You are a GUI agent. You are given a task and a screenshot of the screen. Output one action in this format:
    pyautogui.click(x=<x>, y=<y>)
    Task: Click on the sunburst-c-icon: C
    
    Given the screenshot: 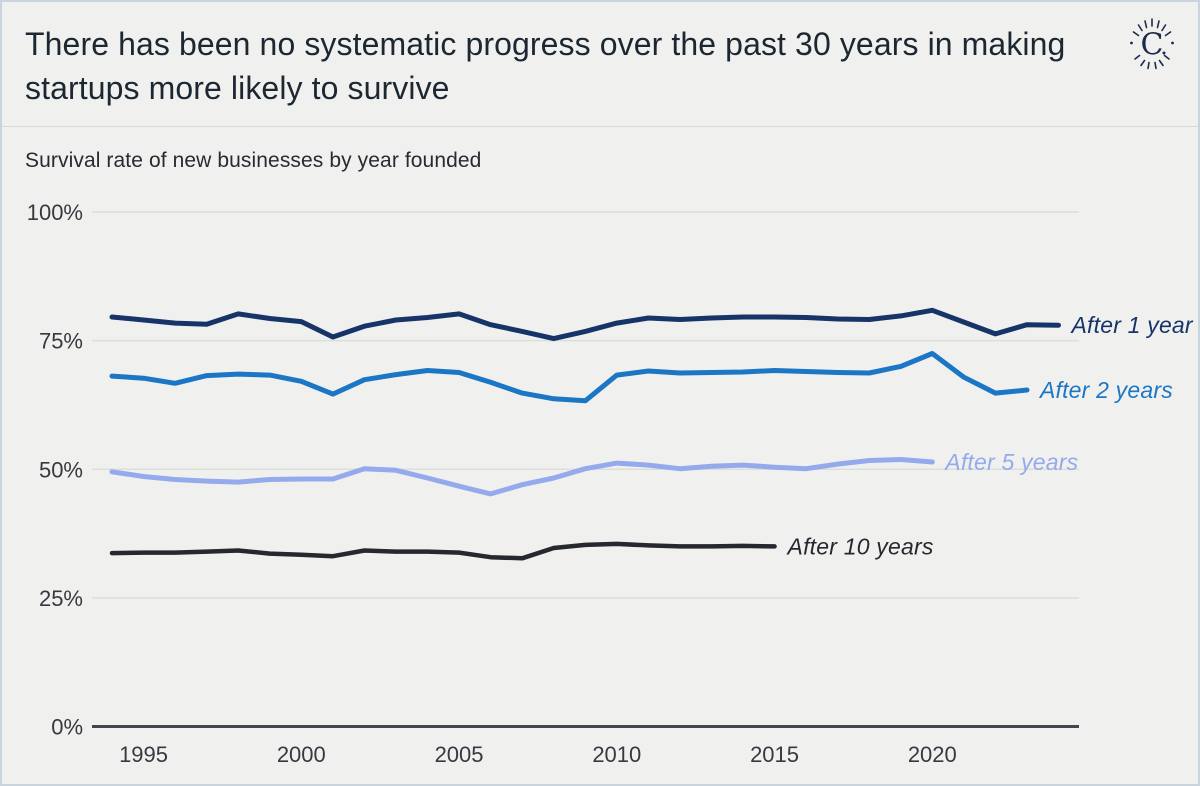 What is the action you would take?
    pyautogui.click(x=1152, y=44)
    